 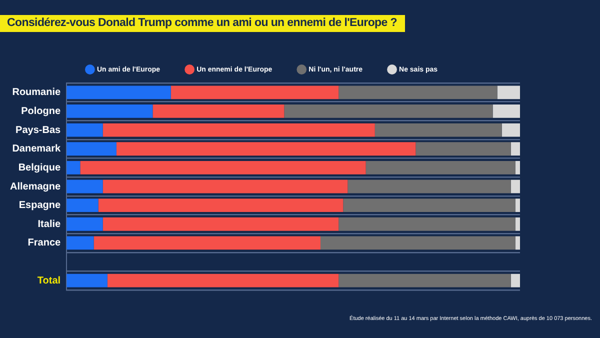 What do you see at coordinates (41, 111) in the screenshot?
I see `y-tick-label: Pologne` at bounding box center [41, 111].